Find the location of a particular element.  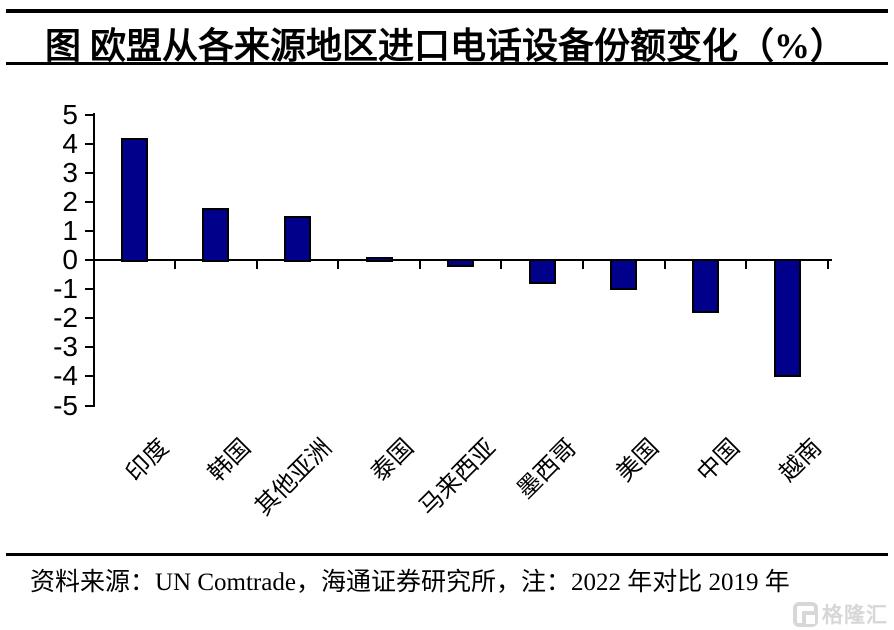

bar-中国 is located at coordinates (705, 286).